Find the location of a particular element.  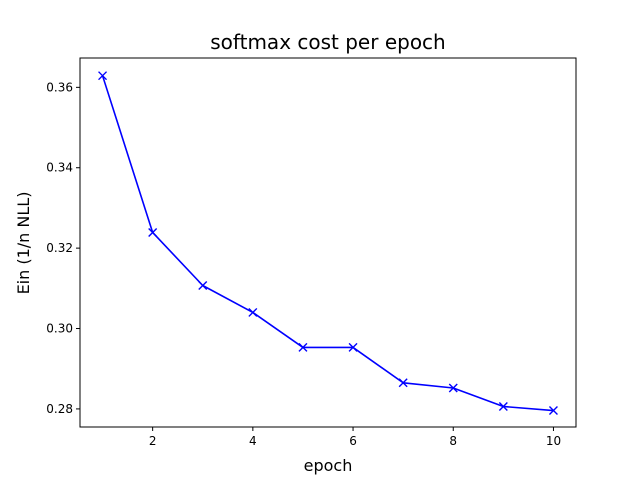

x-axis-label: epoch is located at coordinates (328, 465).